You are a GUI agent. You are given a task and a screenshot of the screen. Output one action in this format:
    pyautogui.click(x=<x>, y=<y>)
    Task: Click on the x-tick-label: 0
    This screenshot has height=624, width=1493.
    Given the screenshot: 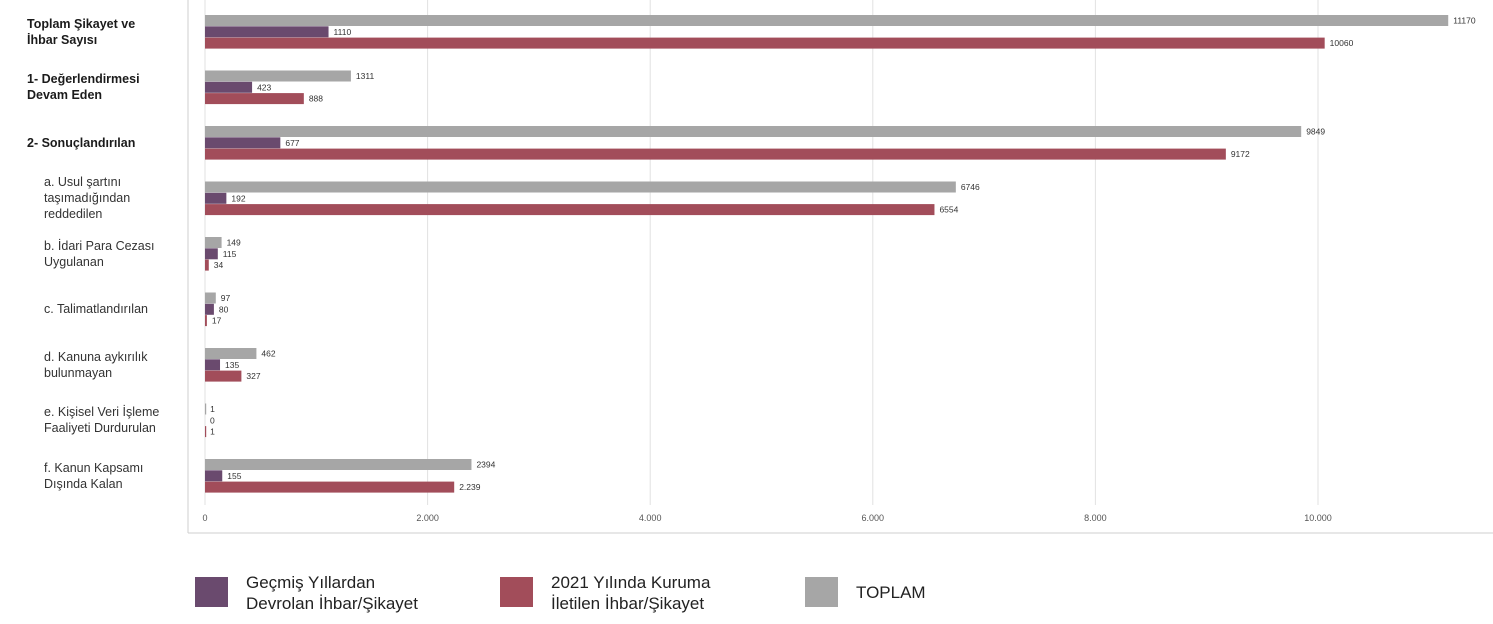 What is the action you would take?
    pyautogui.click(x=204, y=518)
    